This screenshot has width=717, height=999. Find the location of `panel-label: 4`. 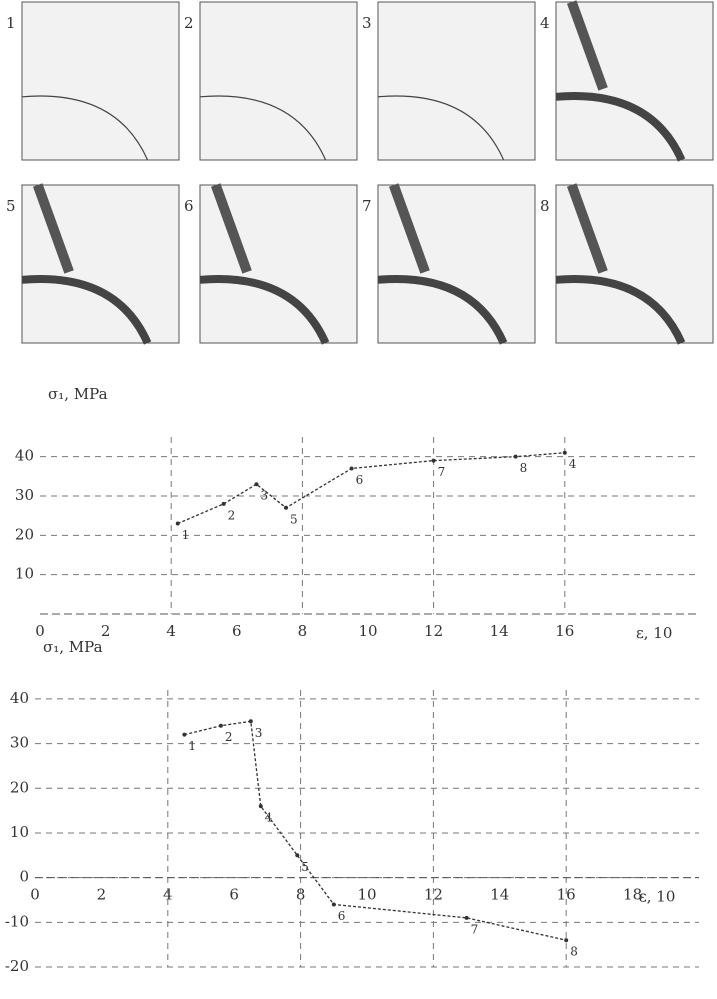

panel-label: 4 is located at coordinates (545, 23).